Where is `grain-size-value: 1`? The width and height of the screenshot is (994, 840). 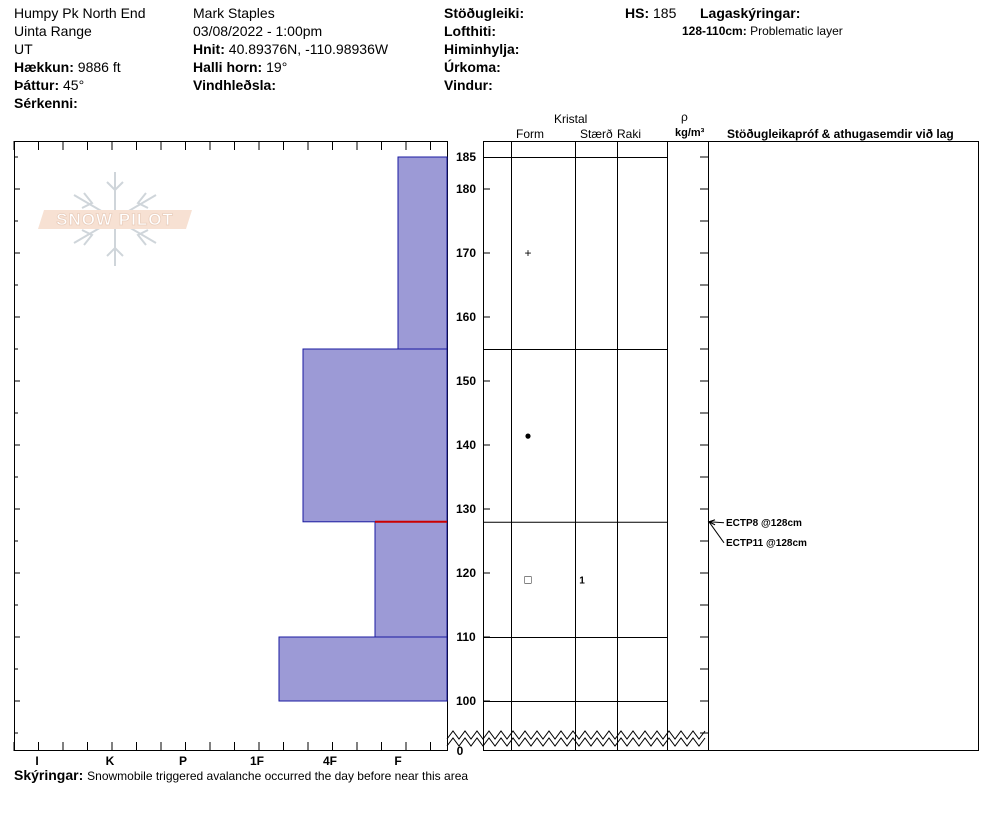 grain-size-value: 1 is located at coordinates (582, 580).